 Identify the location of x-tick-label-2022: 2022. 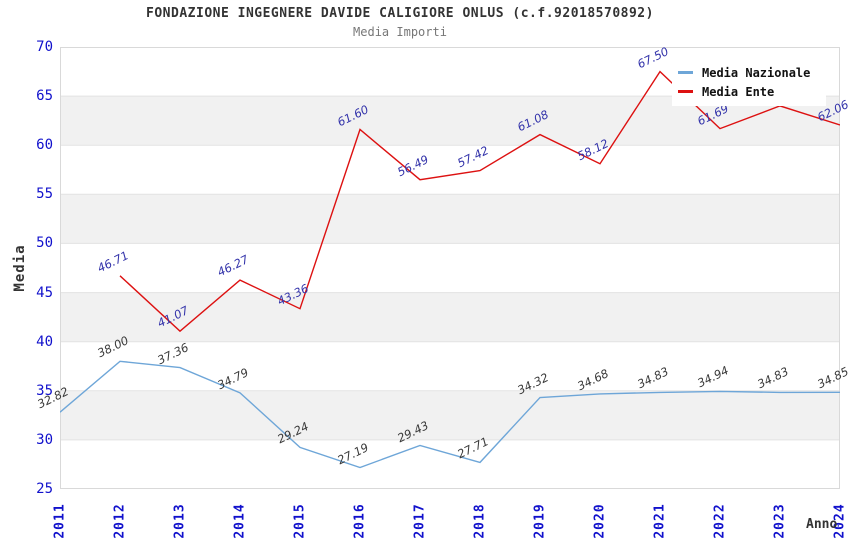
(720, 521).